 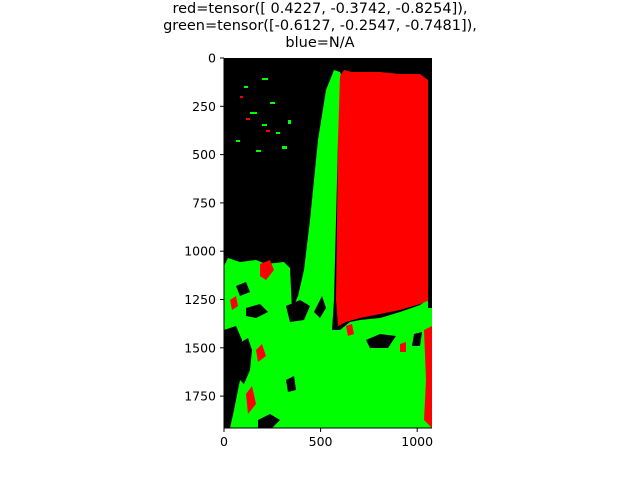 What do you see at coordinates (320, 430) in the screenshot?
I see `x-ticks` at bounding box center [320, 430].